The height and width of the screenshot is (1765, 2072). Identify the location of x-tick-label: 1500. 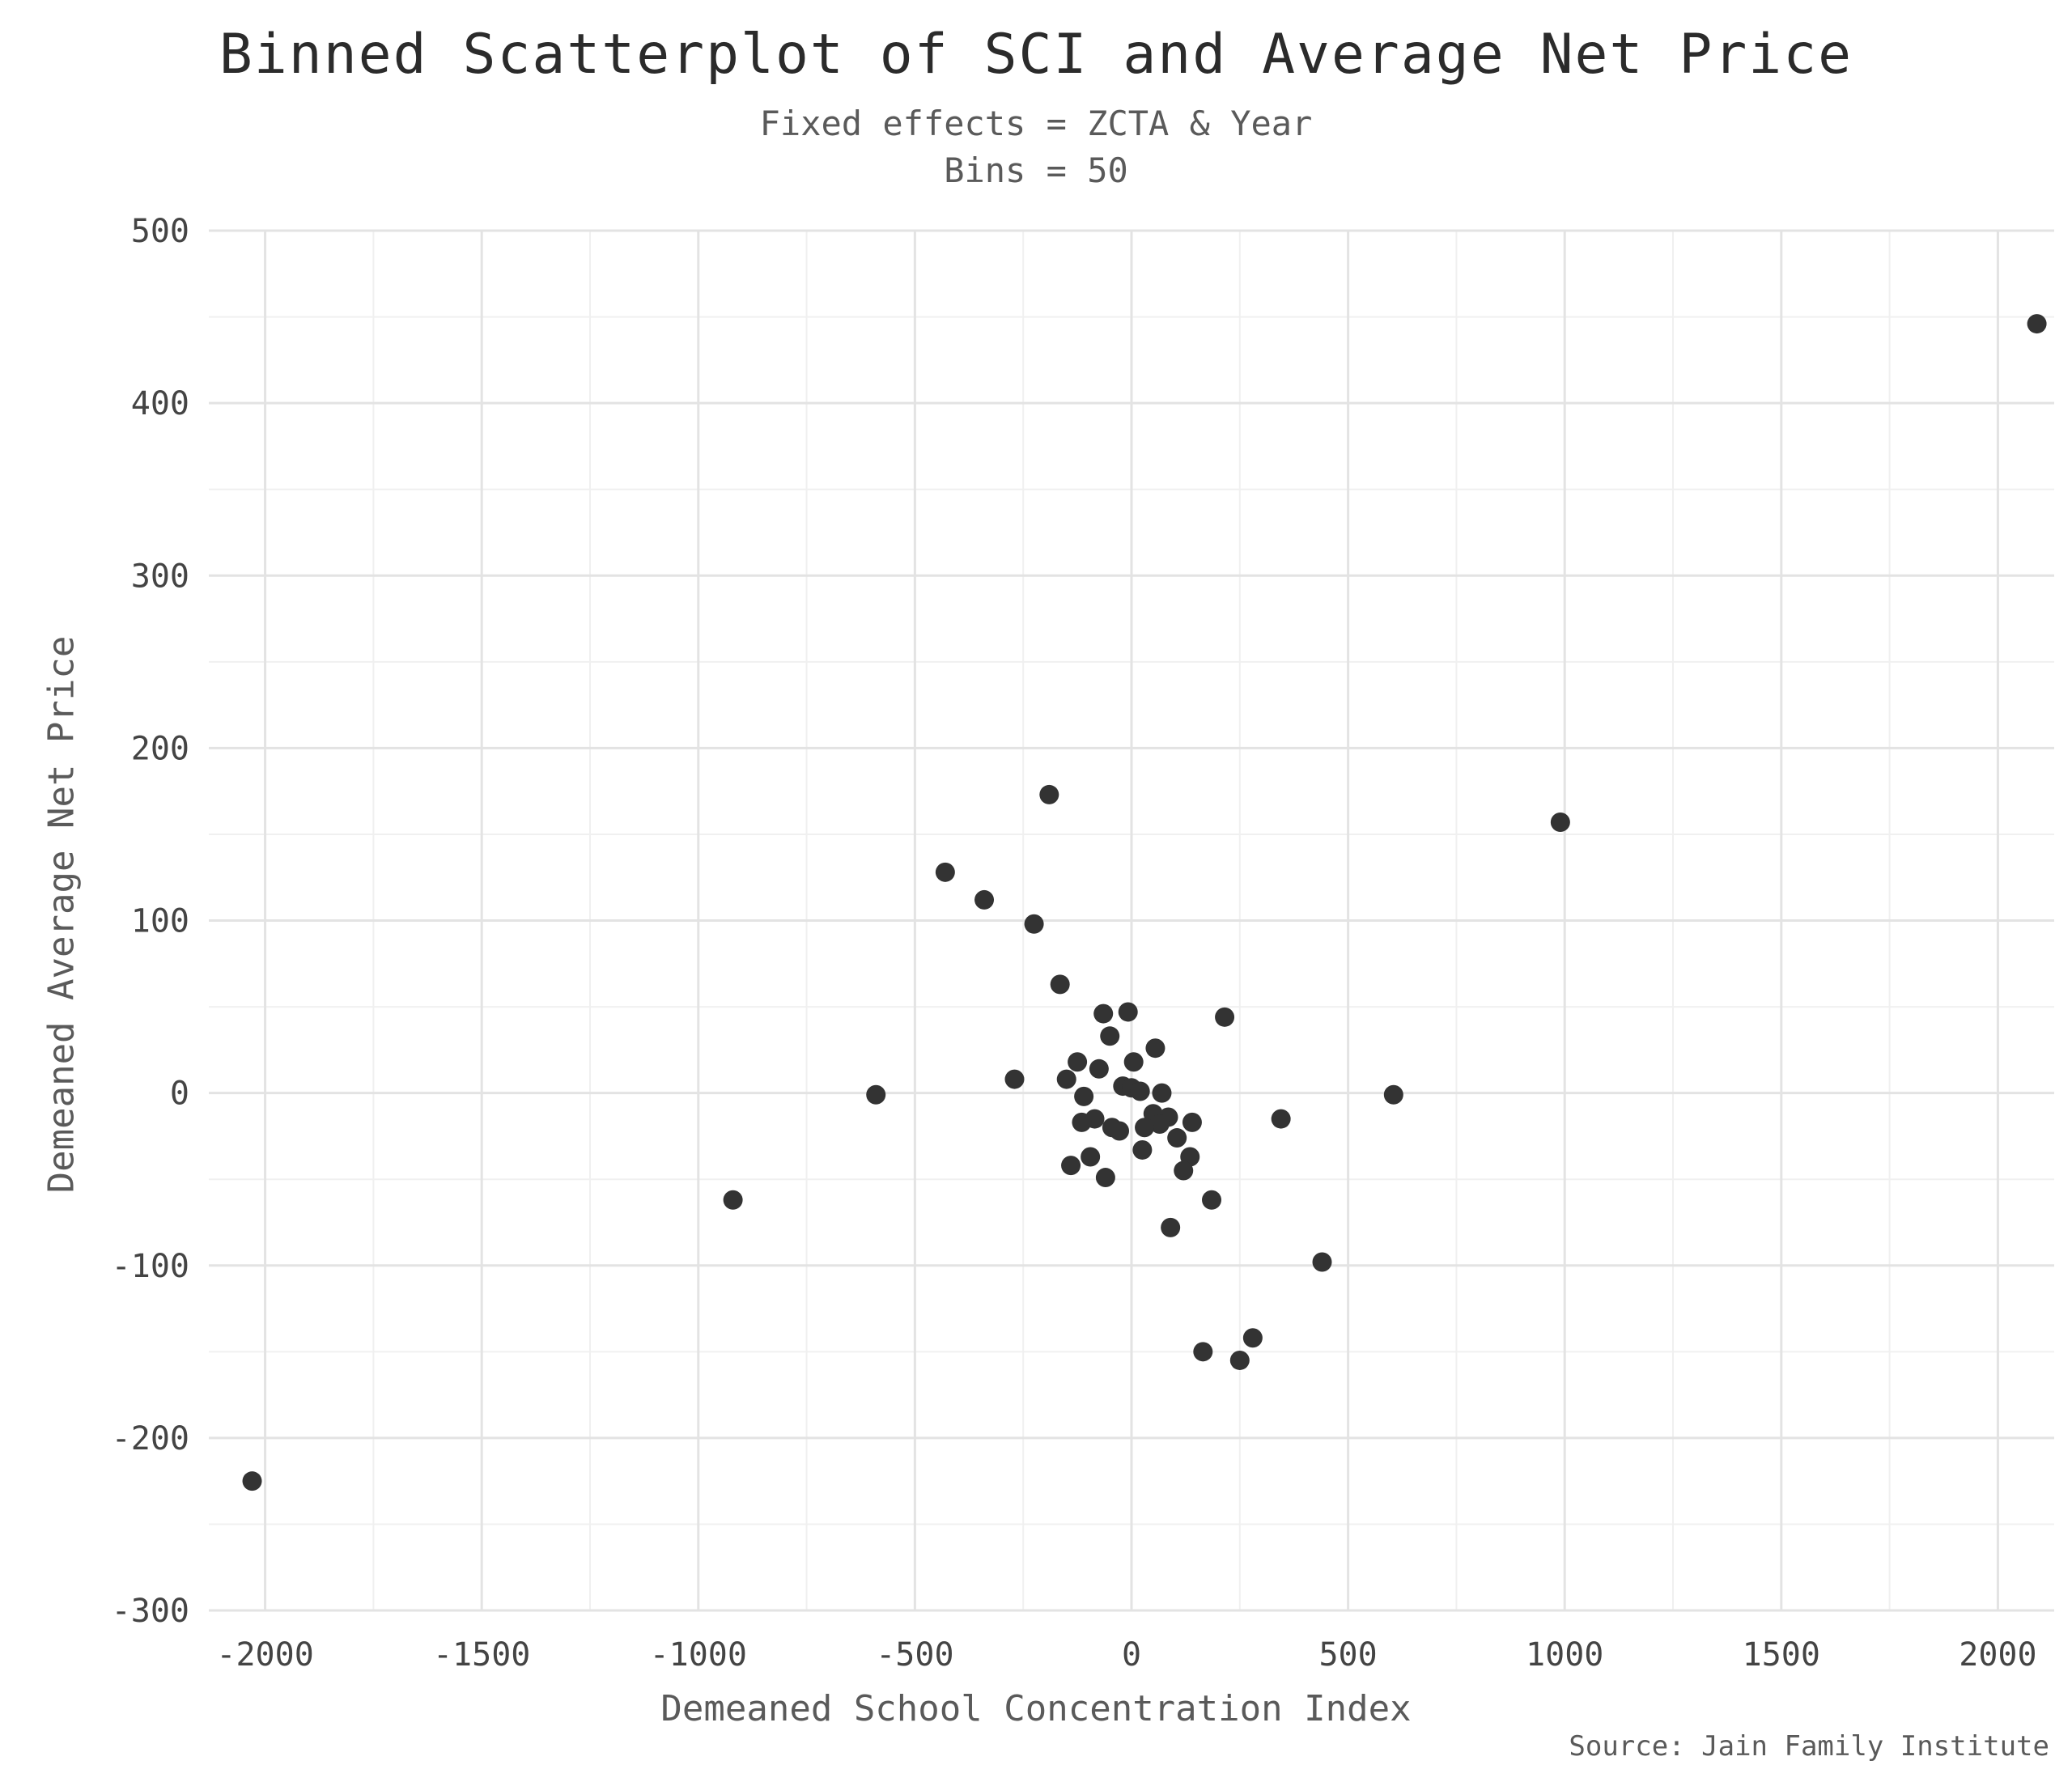
(1781, 1655).